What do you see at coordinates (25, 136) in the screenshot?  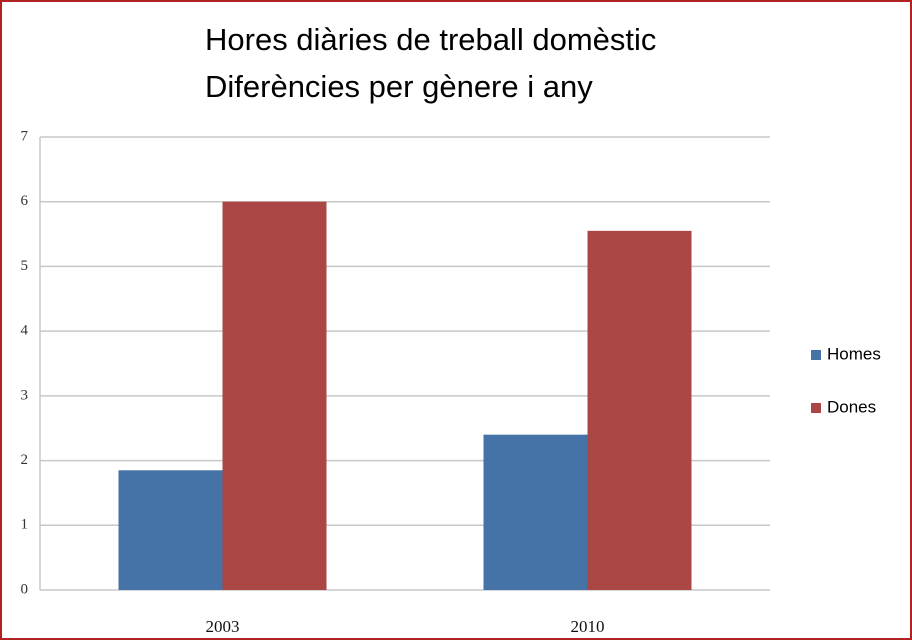 I see `y-tick-label: 7` at bounding box center [25, 136].